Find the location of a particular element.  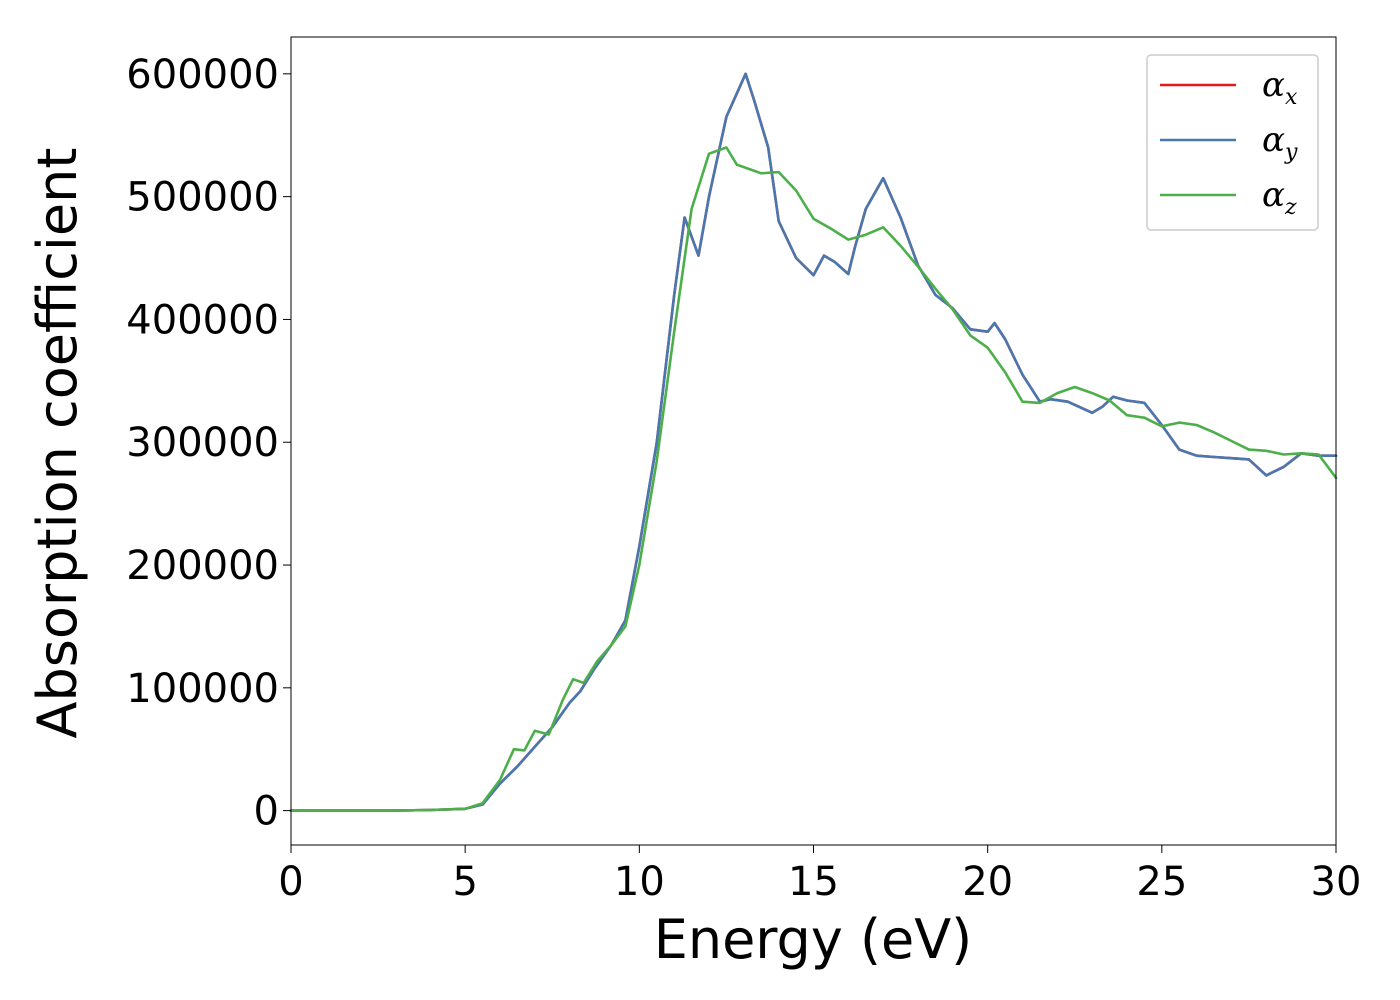

legend-label-z: αz is located at coordinates (1279, 197).